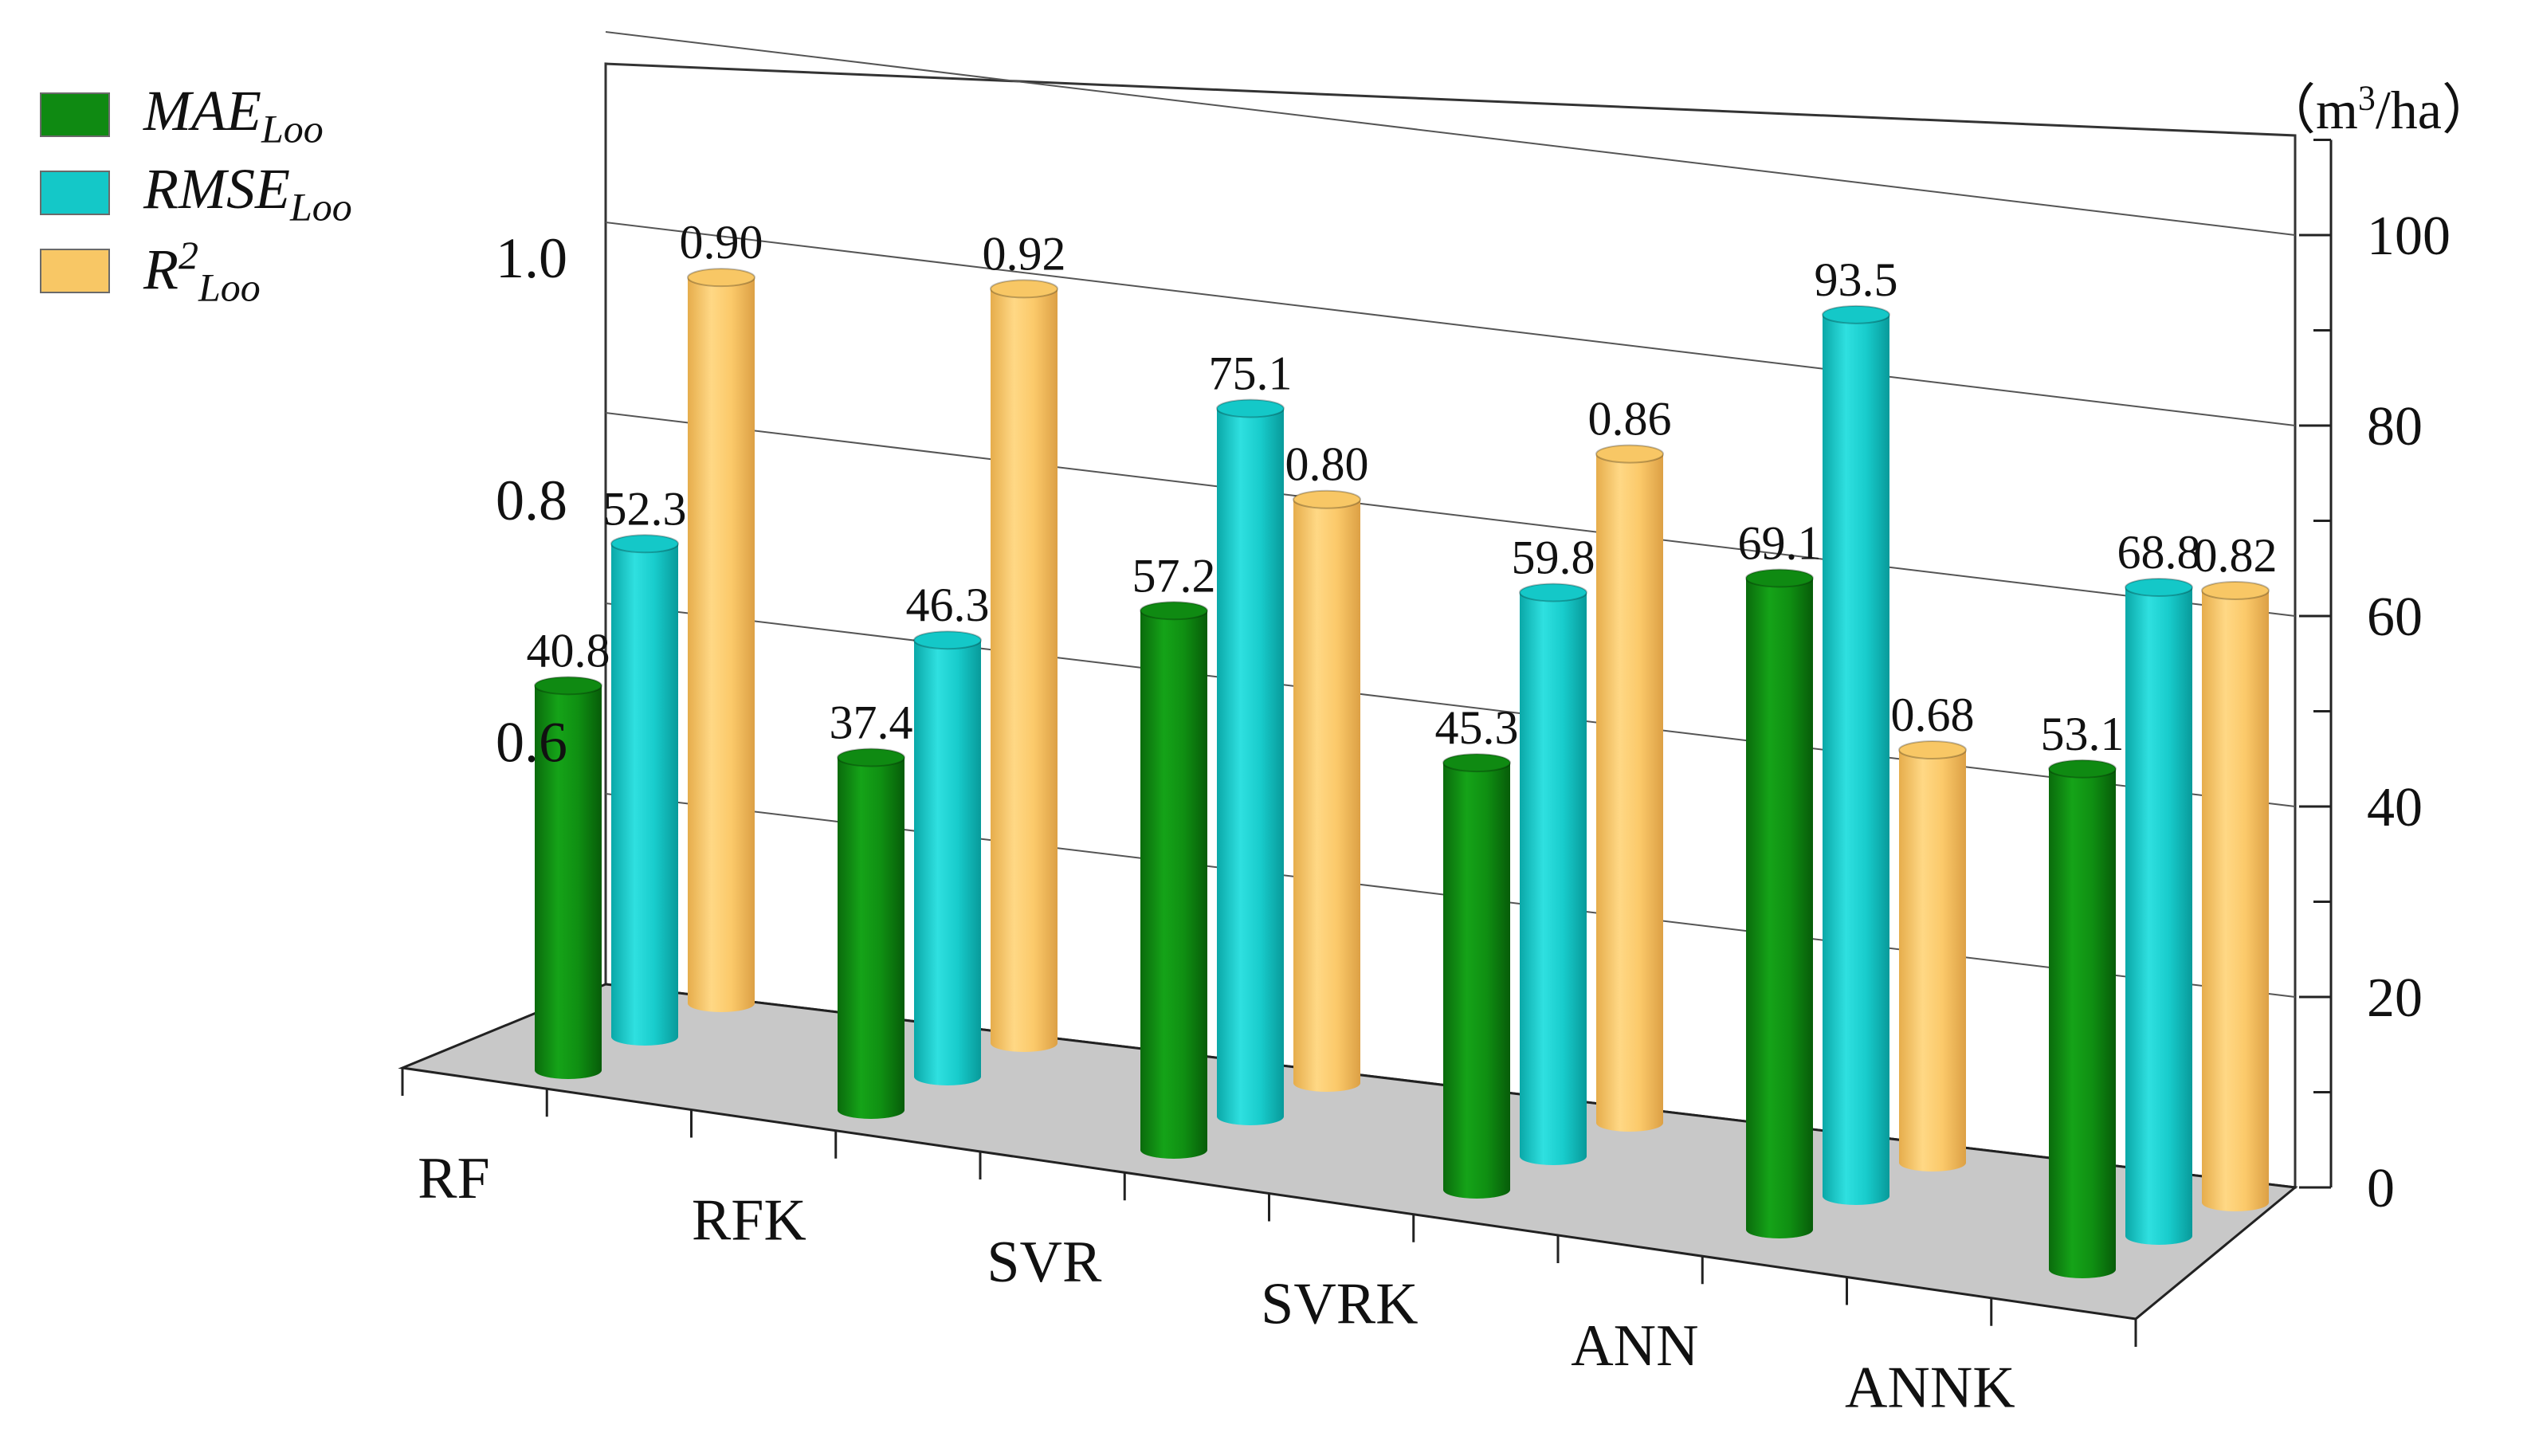  I want to click on x-tick-label: SVR, so click(1044, 1262).